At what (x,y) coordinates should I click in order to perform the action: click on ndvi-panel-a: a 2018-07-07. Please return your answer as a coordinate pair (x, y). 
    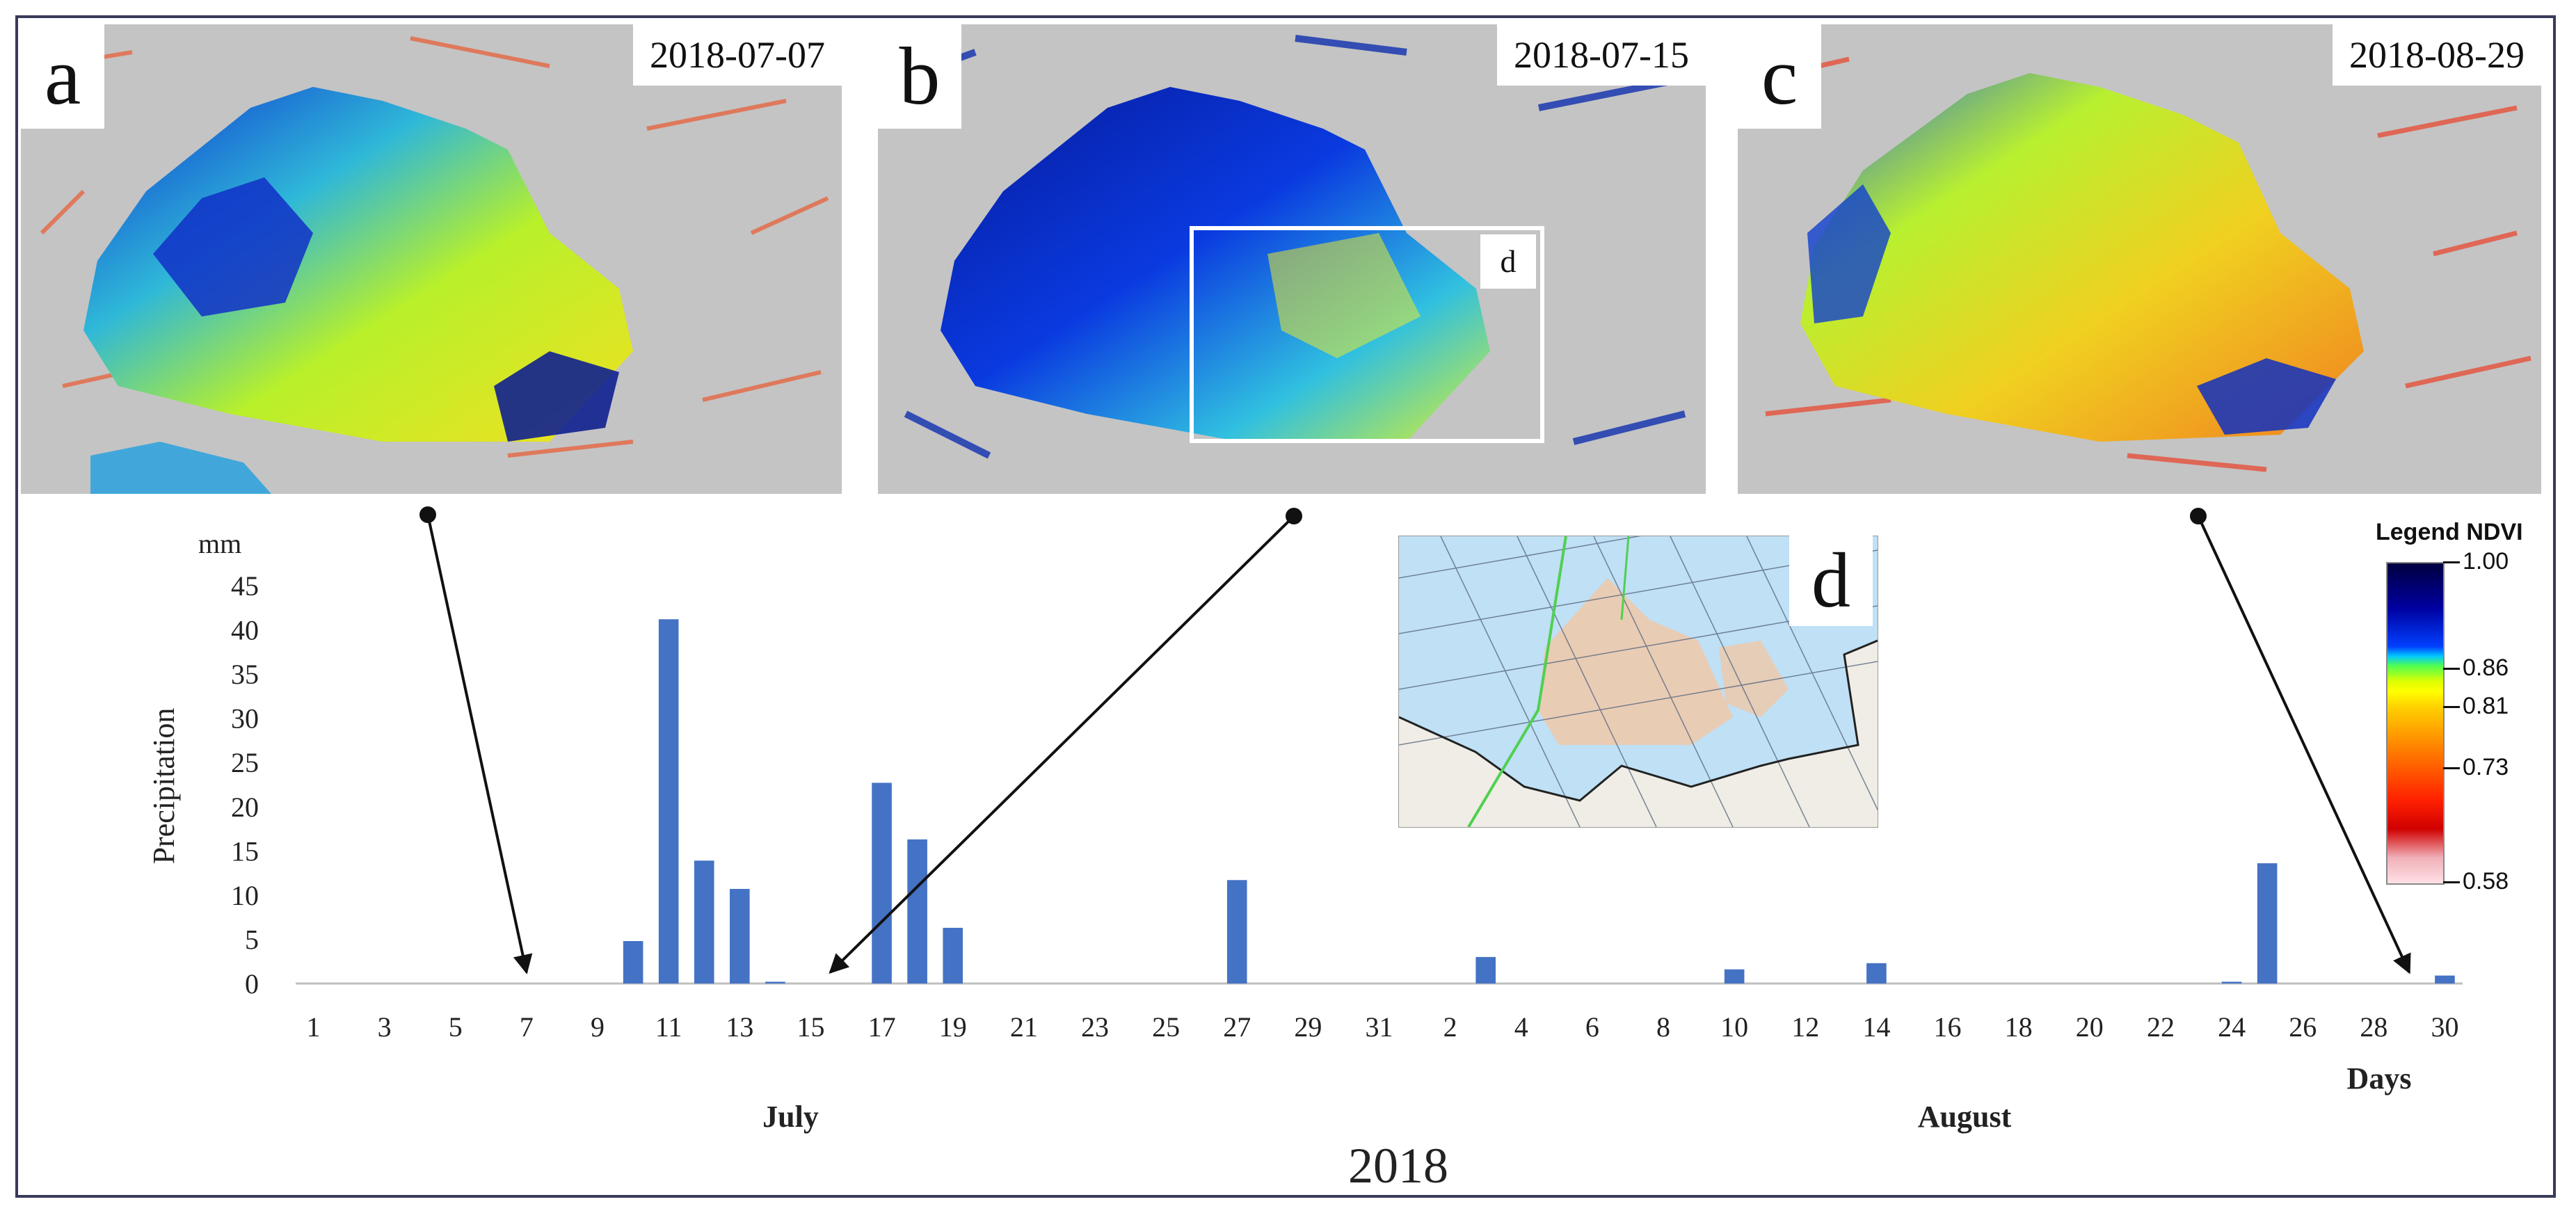
    Looking at the image, I should click on (431, 259).